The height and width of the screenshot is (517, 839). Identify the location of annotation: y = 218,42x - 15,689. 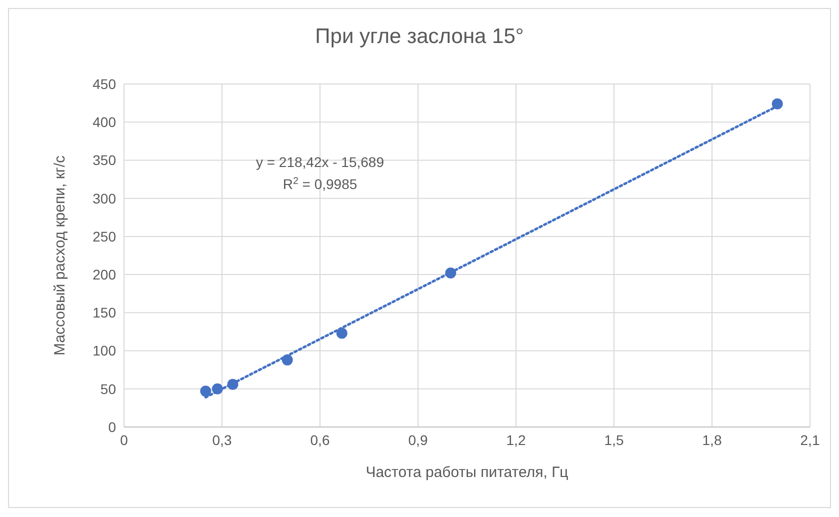
(320, 162).